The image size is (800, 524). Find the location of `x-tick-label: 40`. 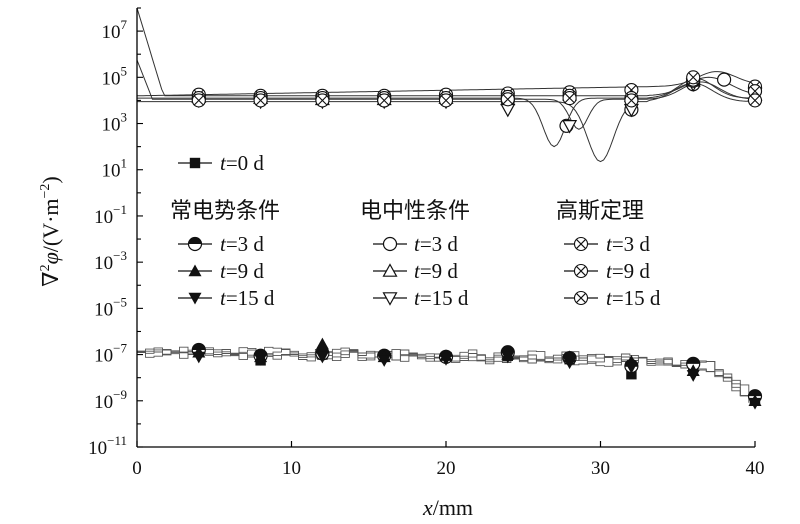

x-tick-label: 40 is located at coordinates (755, 468).